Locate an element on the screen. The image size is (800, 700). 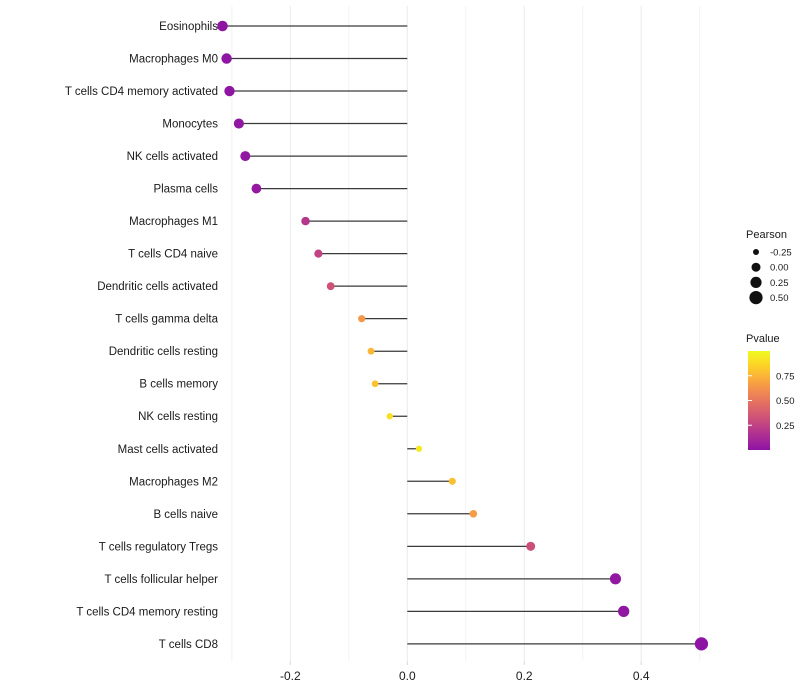
x-axis-tick-label: 0.0 is located at coordinates (407, 676).